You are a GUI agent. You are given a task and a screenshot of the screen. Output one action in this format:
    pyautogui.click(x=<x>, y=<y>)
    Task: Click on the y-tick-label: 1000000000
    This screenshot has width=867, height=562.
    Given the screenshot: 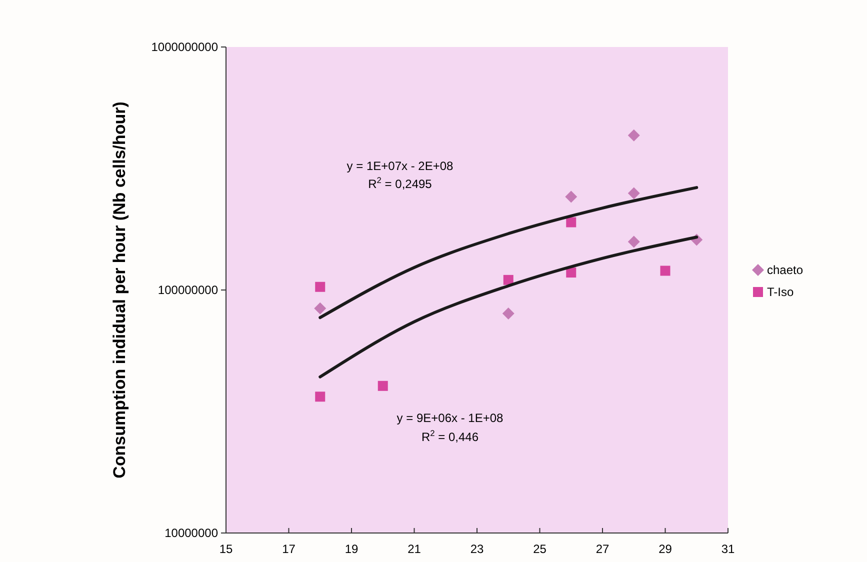 What is the action you would take?
    pyautogui.click(x=184, y=47)
    